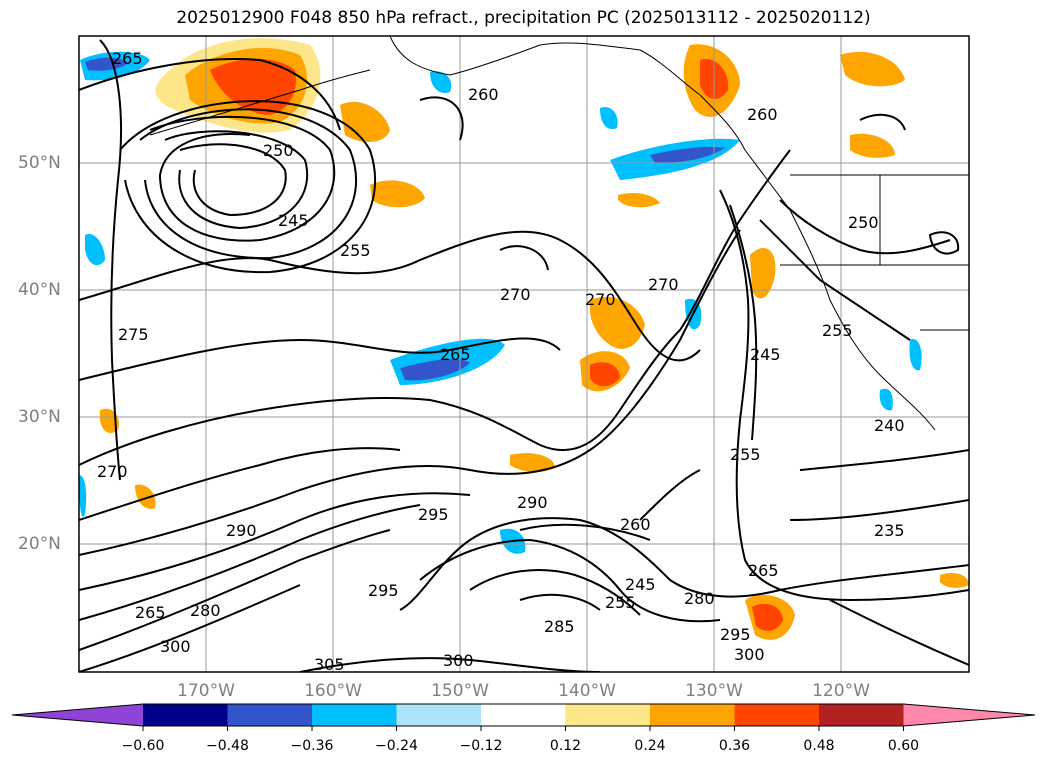 The image size is (1047, 765). I want to click on lat-label-20n: 20°N, so click(39, 544).